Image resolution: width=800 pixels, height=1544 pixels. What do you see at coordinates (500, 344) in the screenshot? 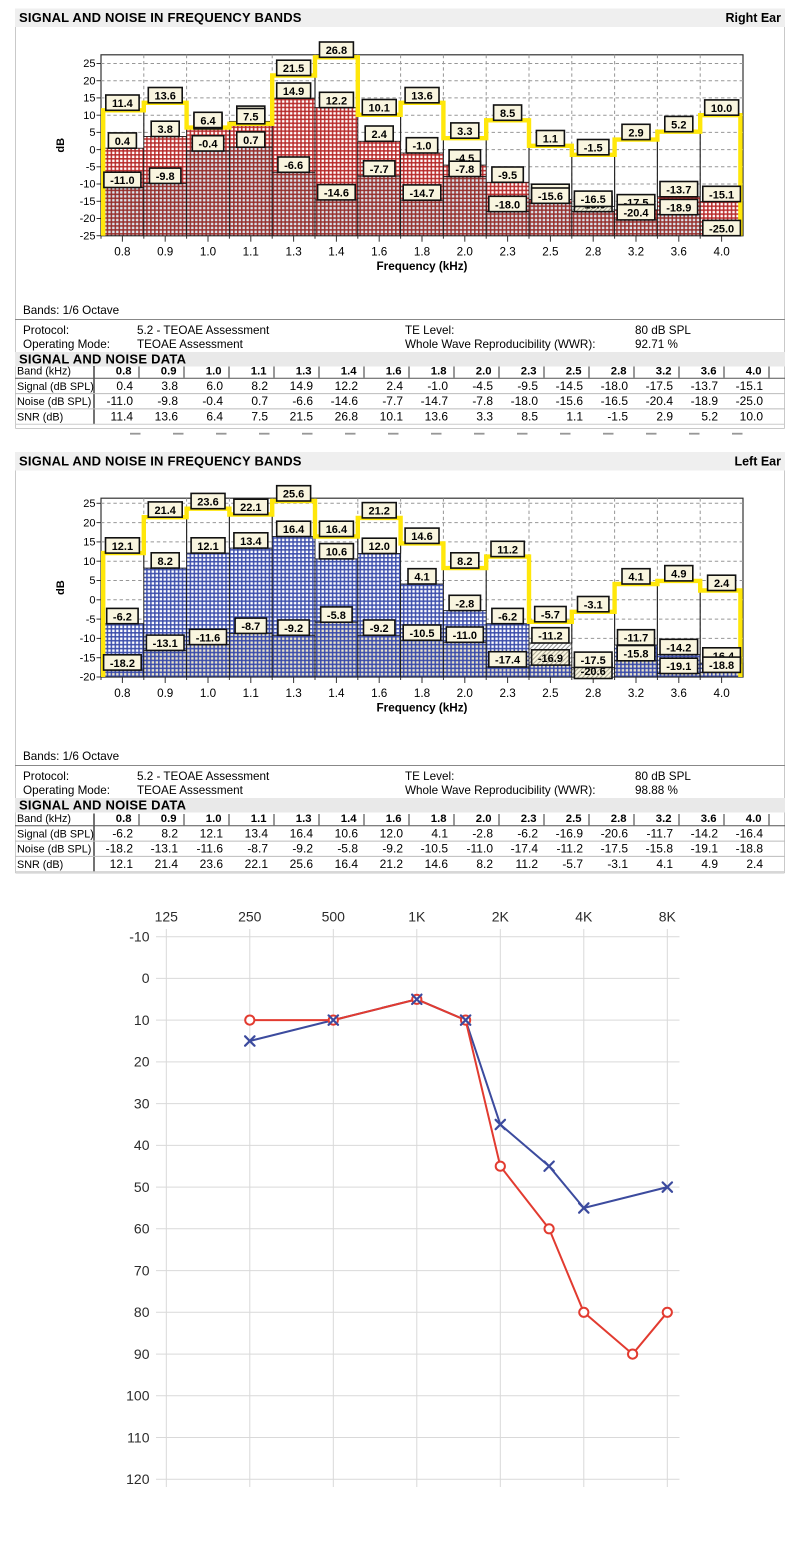
I see `svg-text:Whole Wave Reproducibility (WW: Whole Wave Reproducibility (WWR):` at bounding box center [500, 344].